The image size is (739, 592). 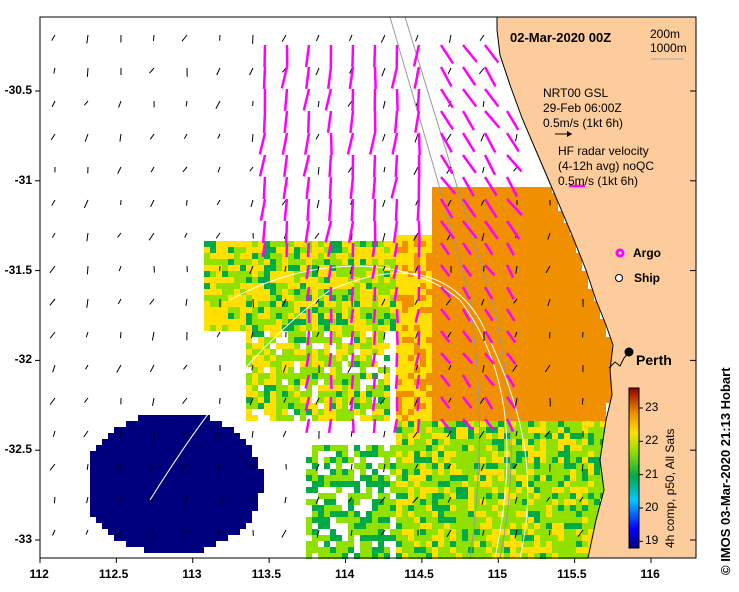 What do you see at coordinates (192, 574) in the screenshot?
I see `x-tick-label: 113` at bounding box center [192, 574].